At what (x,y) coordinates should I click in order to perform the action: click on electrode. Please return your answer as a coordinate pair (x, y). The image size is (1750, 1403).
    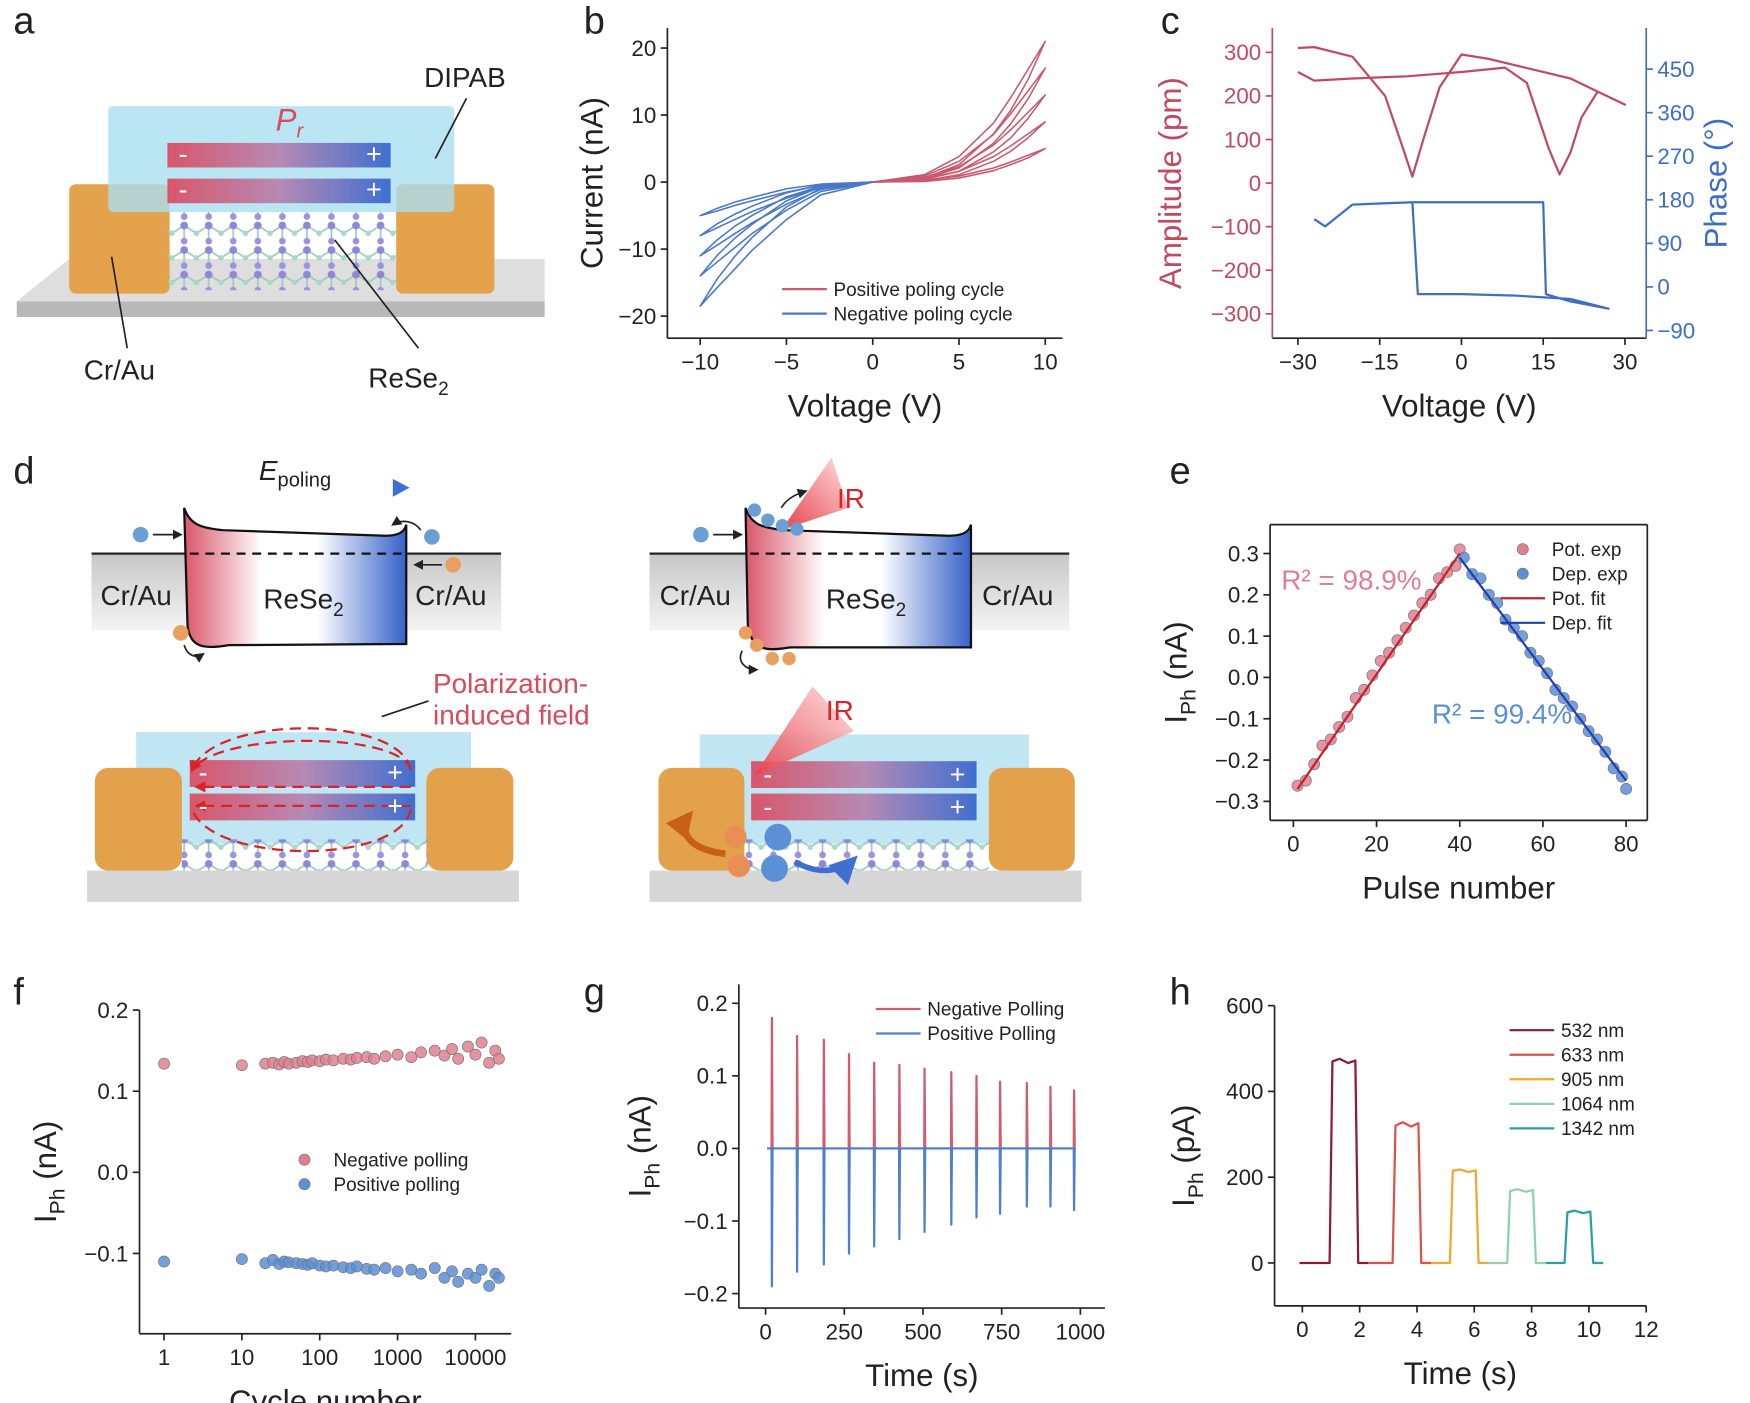
    Looking at the image, I should click on (138, 819).